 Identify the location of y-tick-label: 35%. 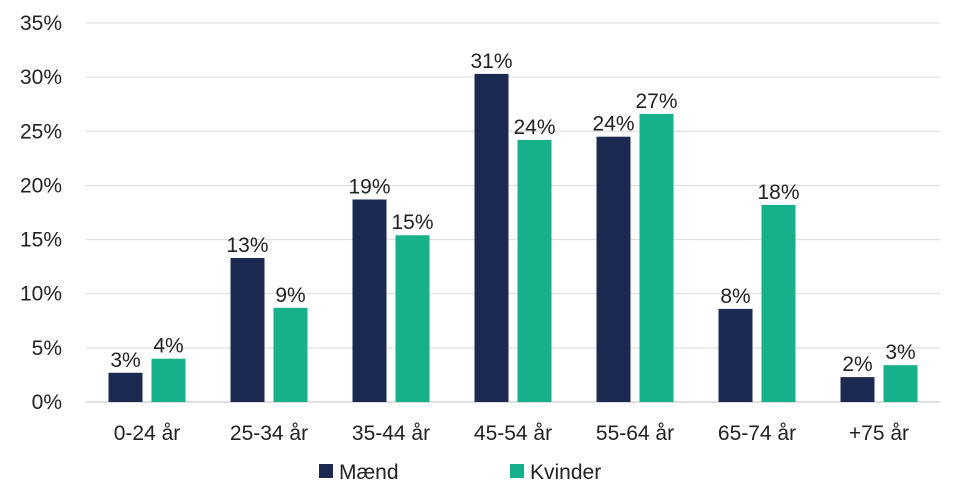
(41, 23).